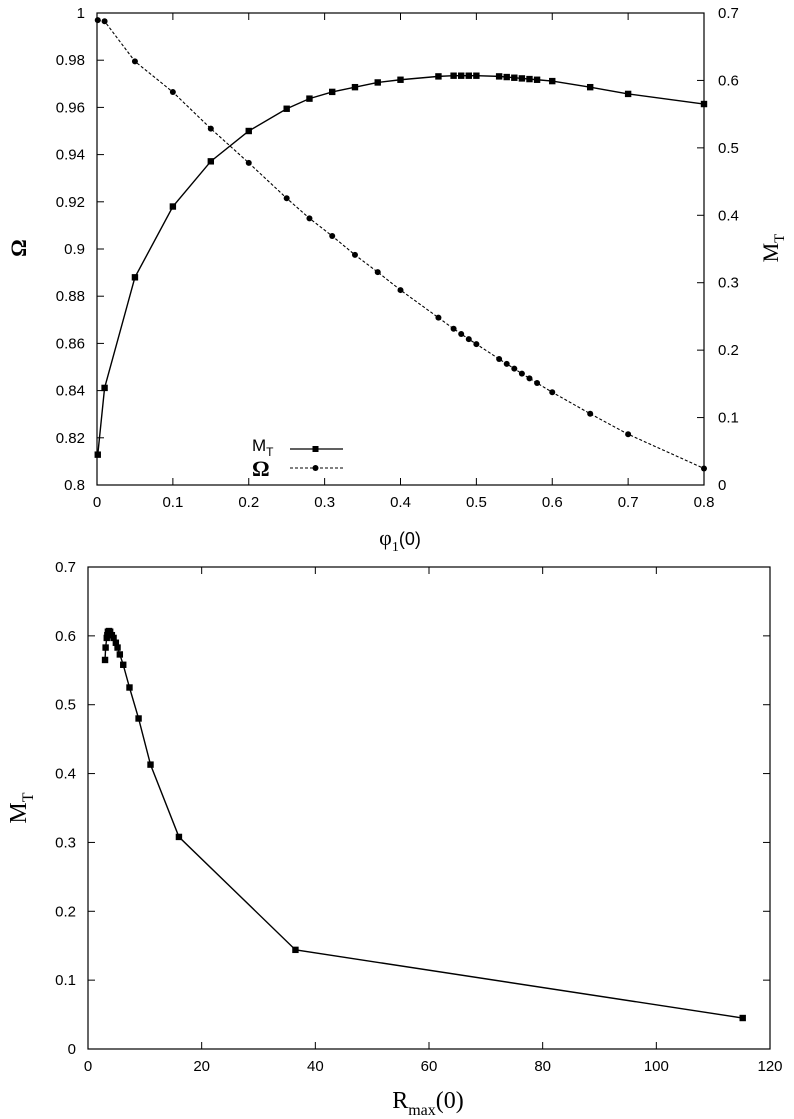 The height and width of the screenshot is (1119, 794). I want to click on x-tick-label: 120, so click(769, 1066).